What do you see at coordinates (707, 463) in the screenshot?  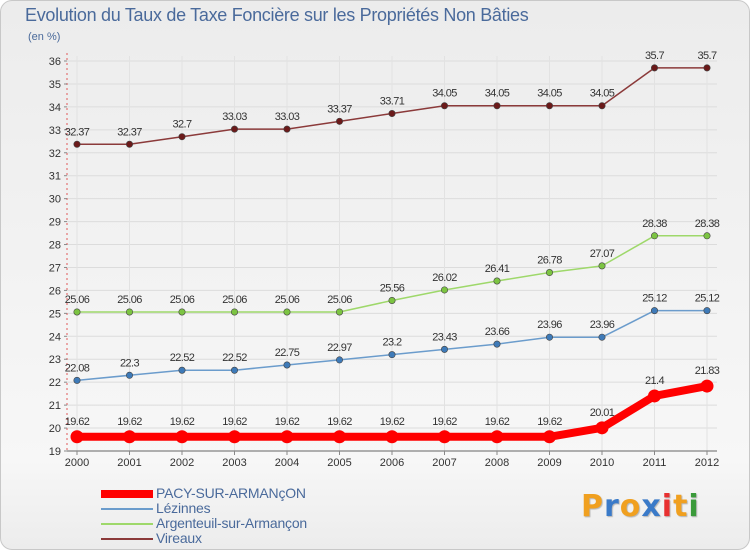 I see `x-tick-label: 2012` at bounding box center [707, 463].